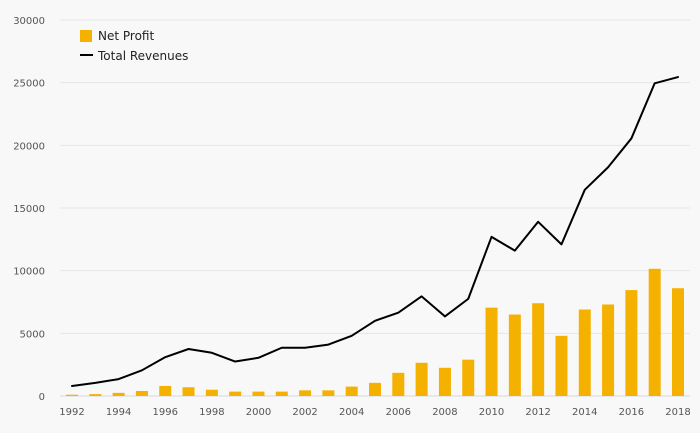  I want to click on x-tick-label: 1994, so click(118, 412).